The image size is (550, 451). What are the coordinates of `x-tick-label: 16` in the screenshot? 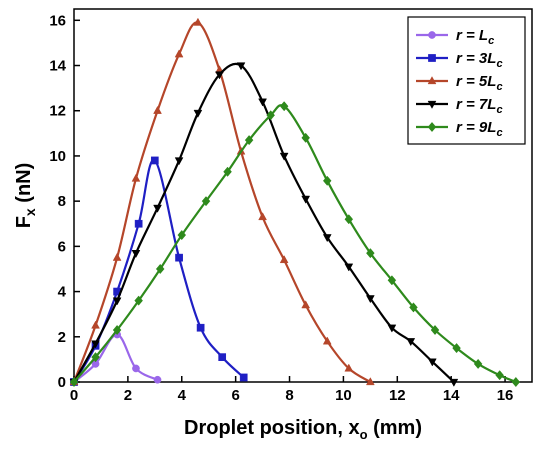 It's located at (505, 395).